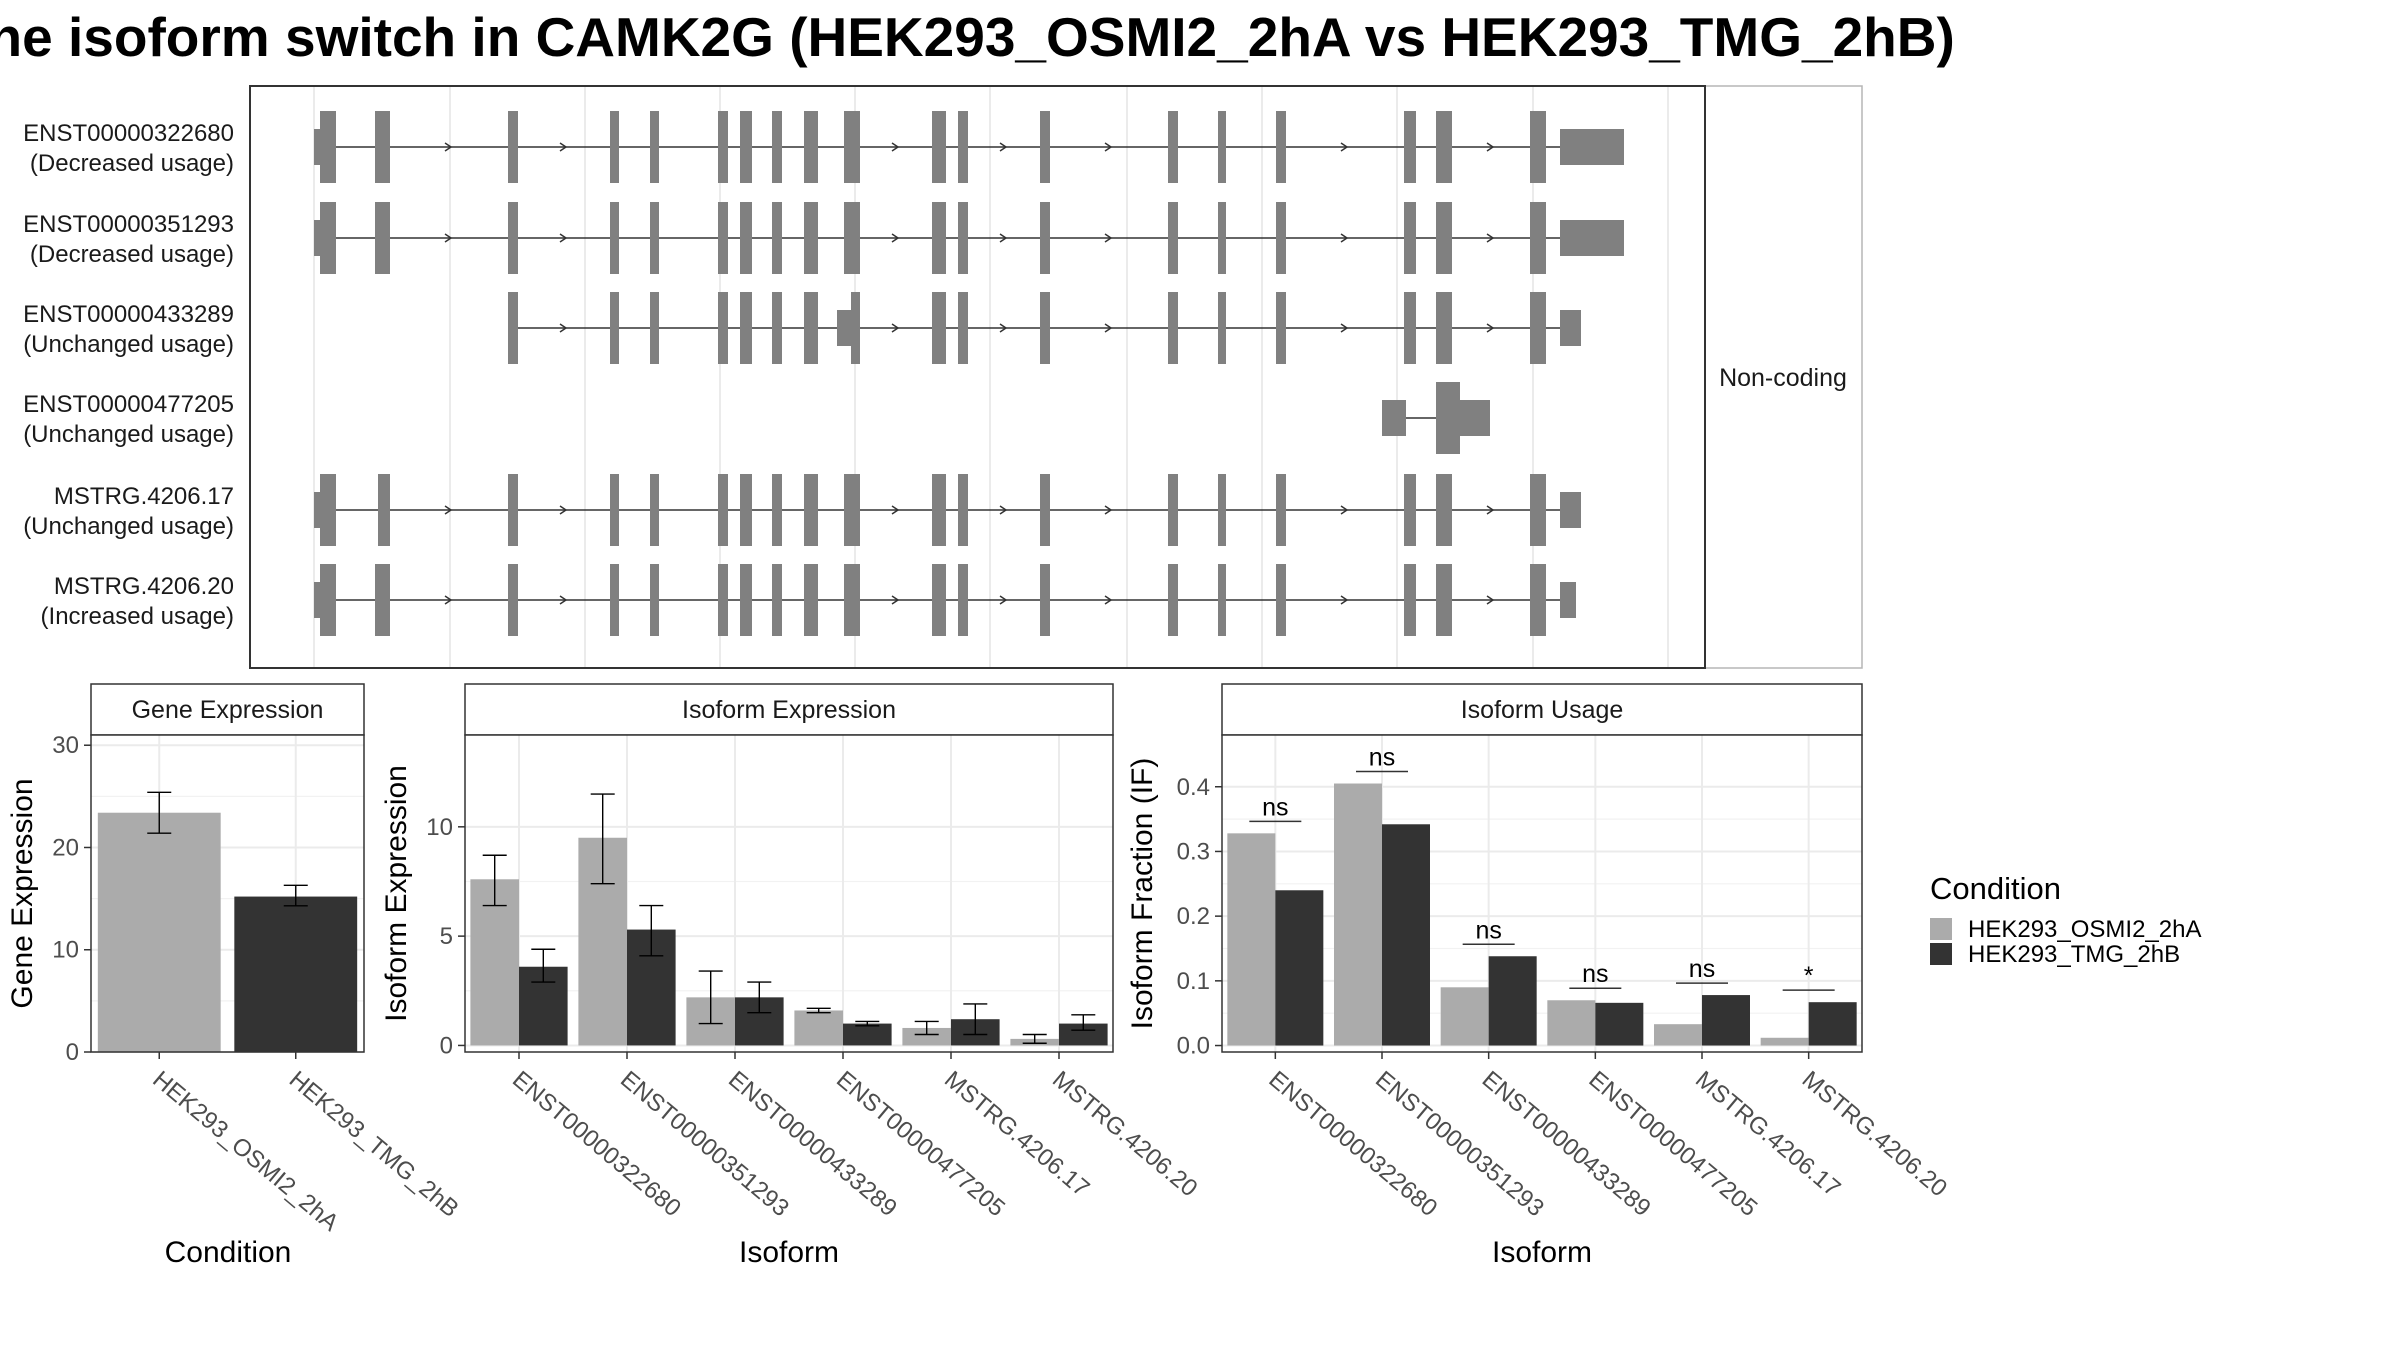 The image size is (2400, 1355). I want to click on isoform-usage-label: (Increased usage), so click(137, 616).